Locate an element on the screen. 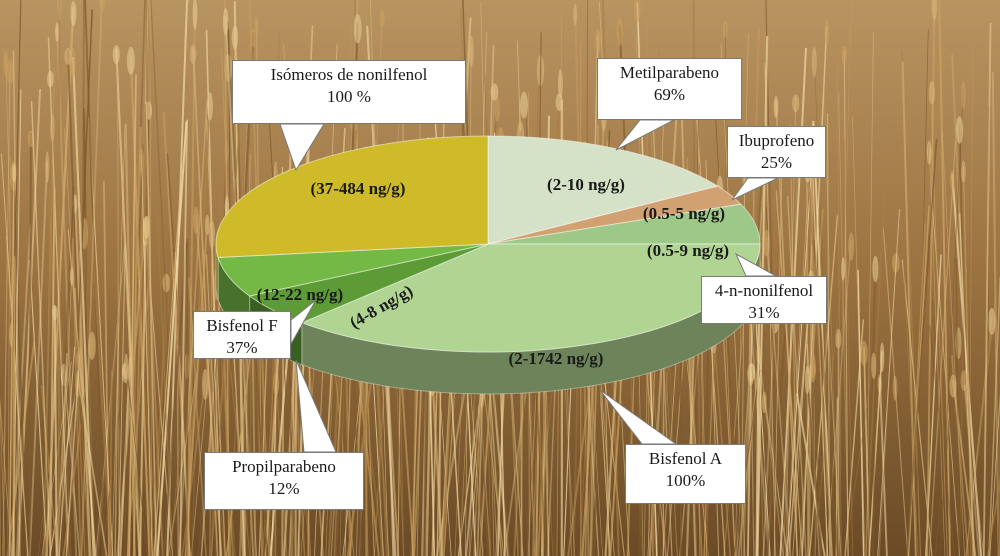 The height and width of the screenshot is (556, 1000). callout-4-n-nonilfenol: 4-n-nonilfenol 31% is located at coordinates (764, 300).